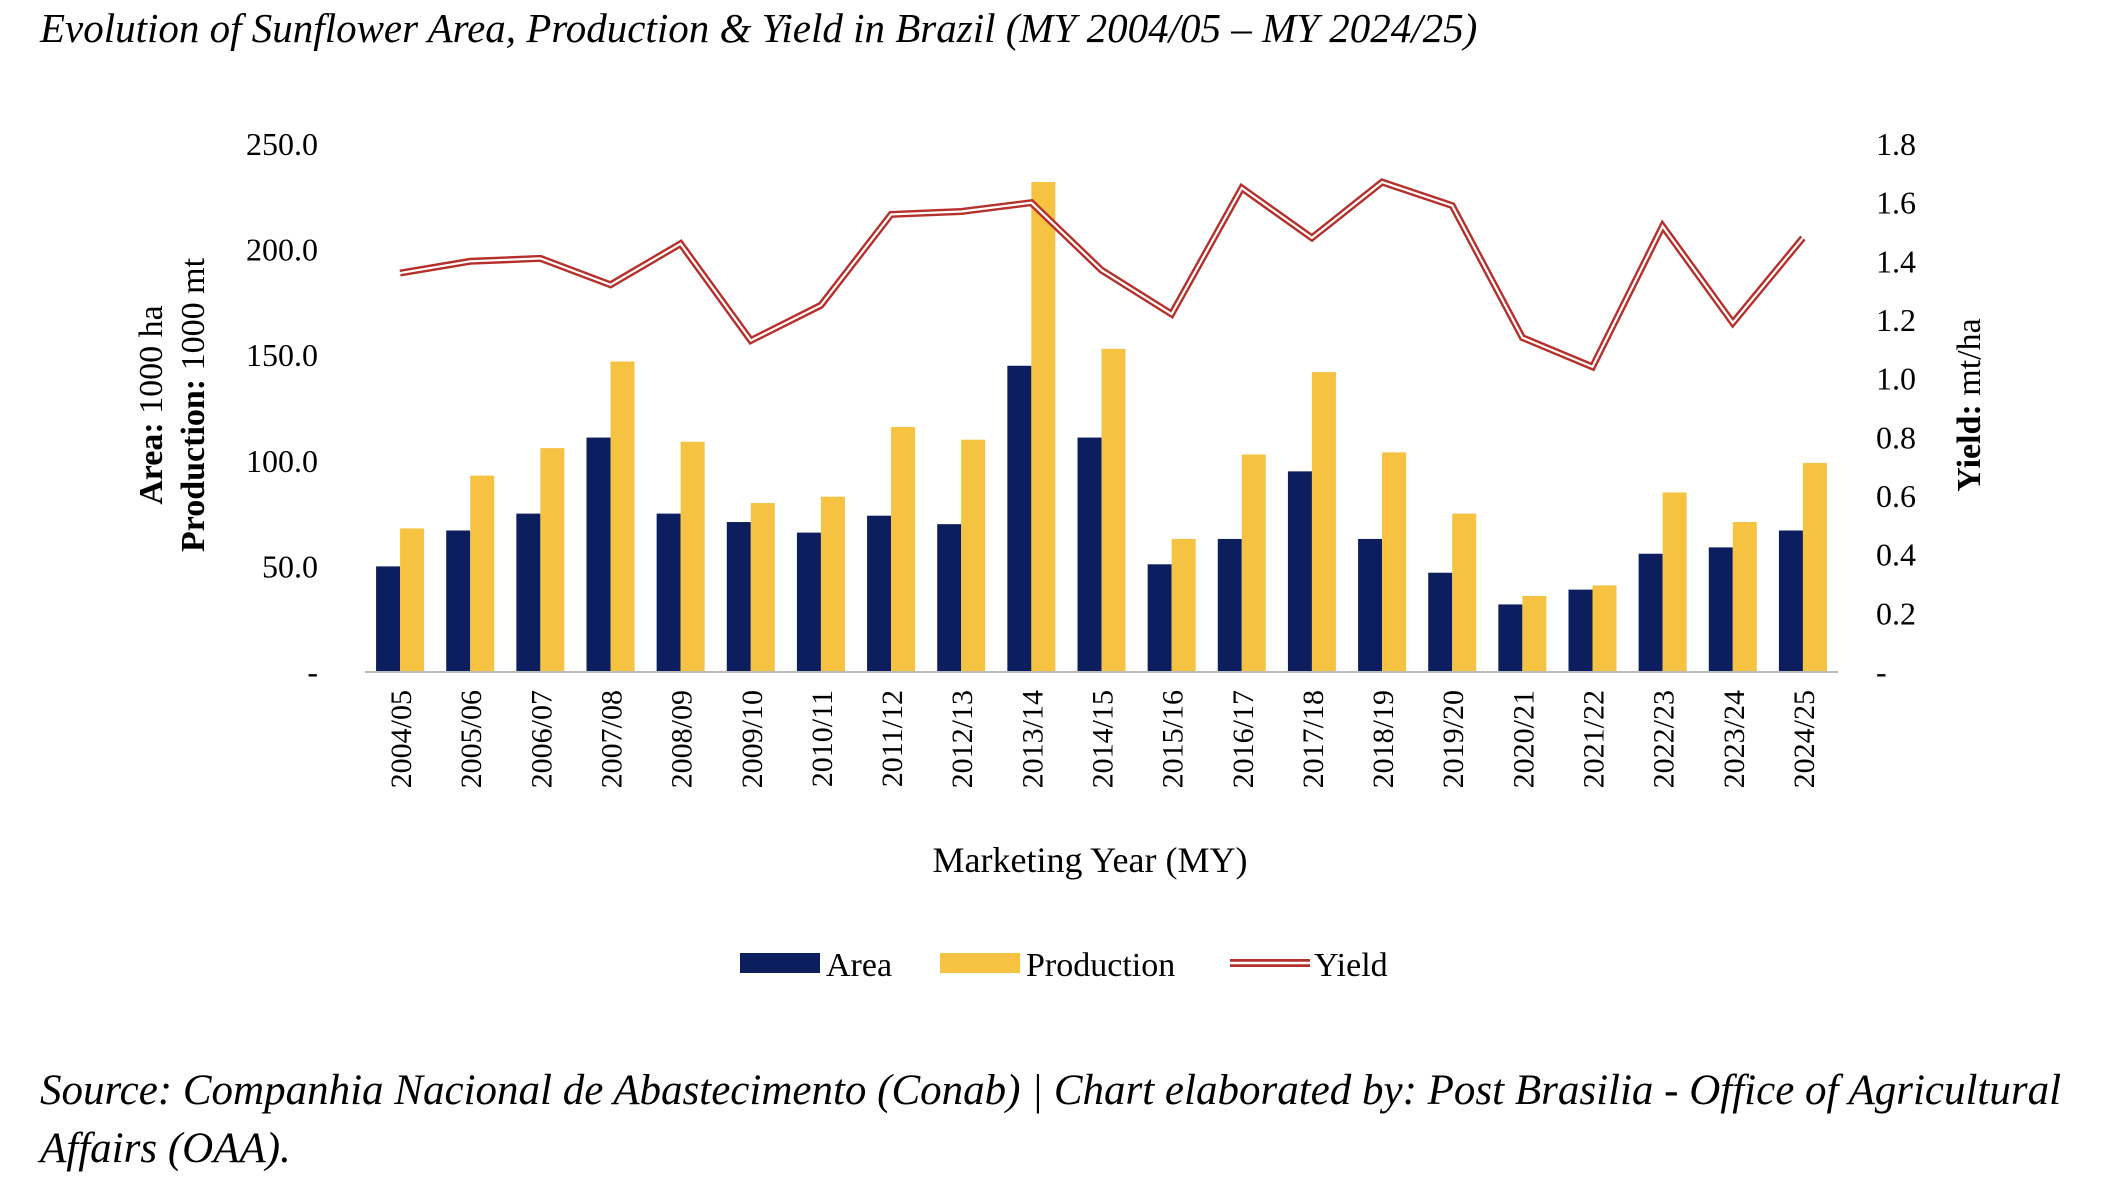 Image resolution: width=2112 pixels, height=1182 pixels. I want to click on x-tick-label: 2022/23, so click(1664, 739).